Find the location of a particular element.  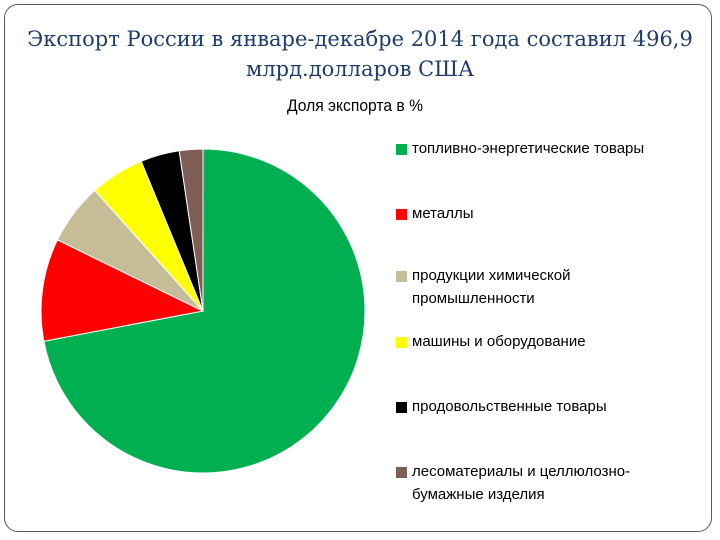

legend-item-0: топливно-энергетические товары is located at coordinates (546, 149).